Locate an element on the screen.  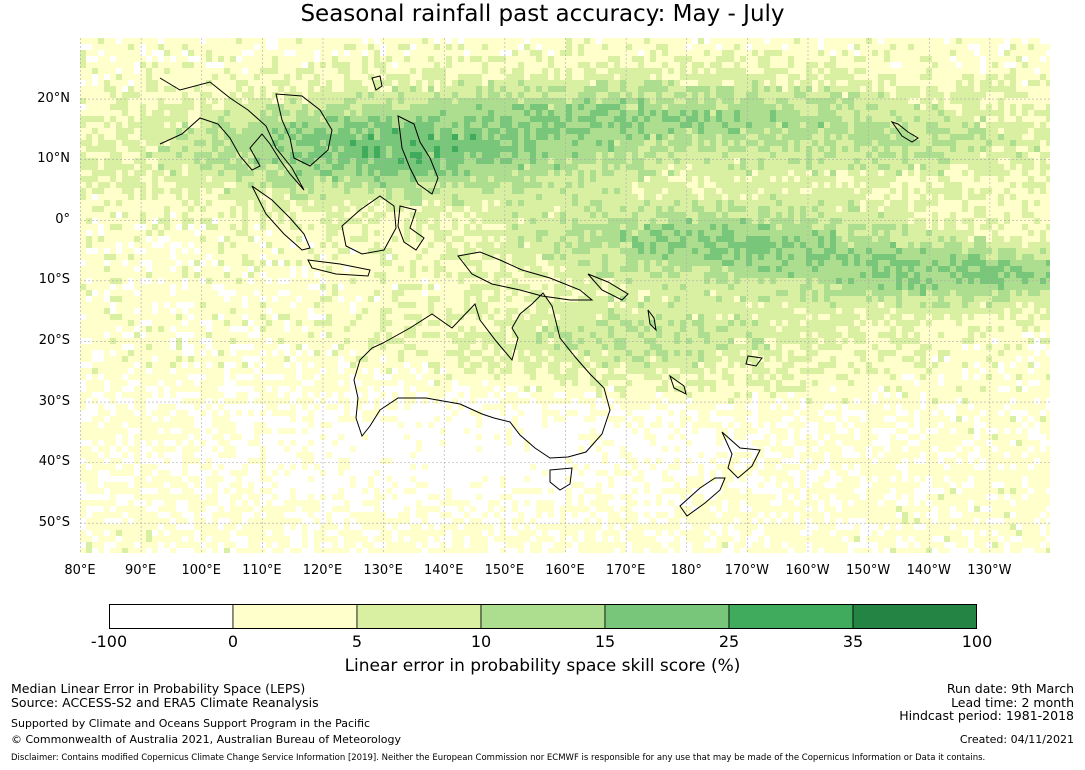
borneo-outline is located at coordinates (369, 225).